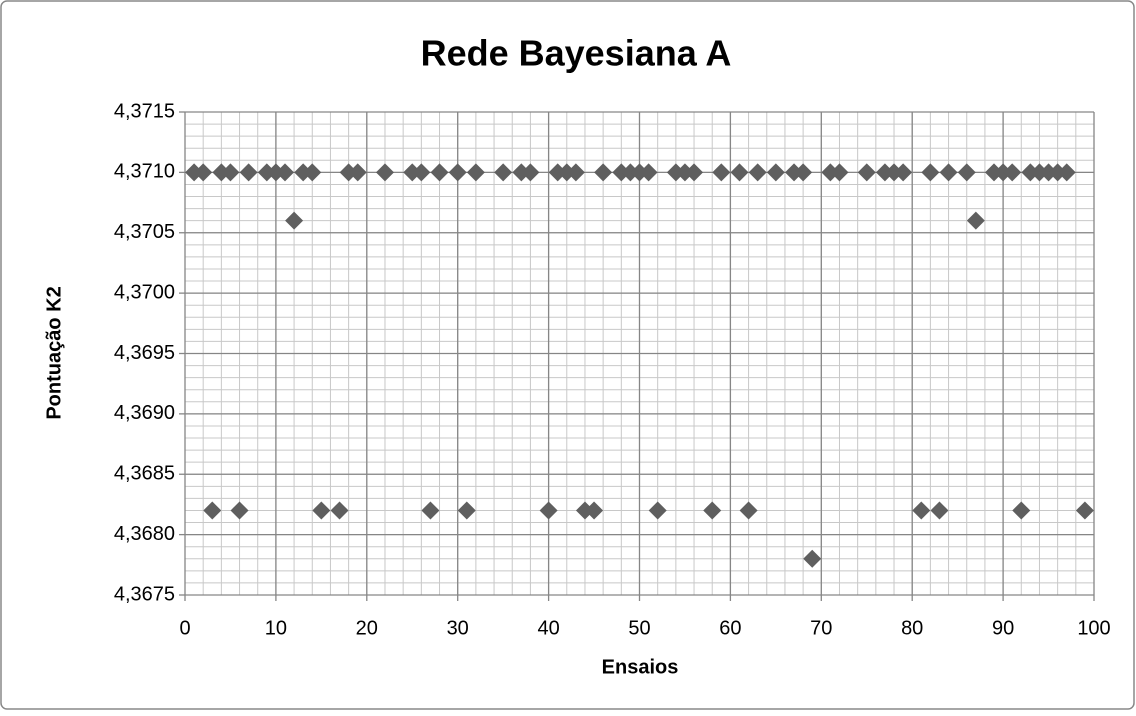  I want to click on x-tick-label: 100, so click(1093, 628).